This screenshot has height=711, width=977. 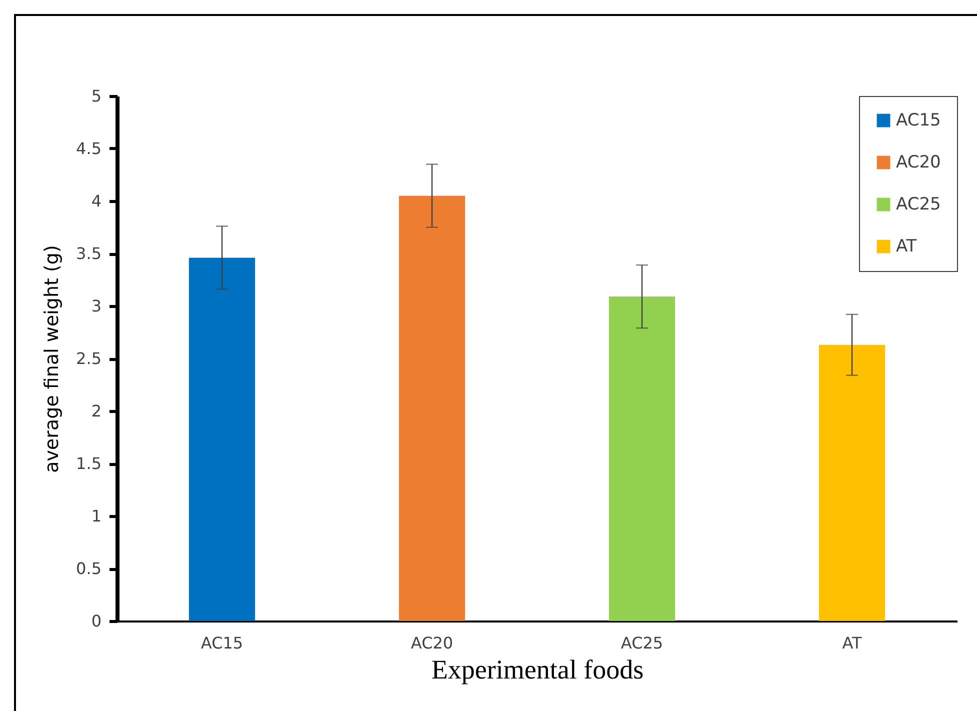 I want to click on x-tick-label: AT, so click(x=852, y=643).